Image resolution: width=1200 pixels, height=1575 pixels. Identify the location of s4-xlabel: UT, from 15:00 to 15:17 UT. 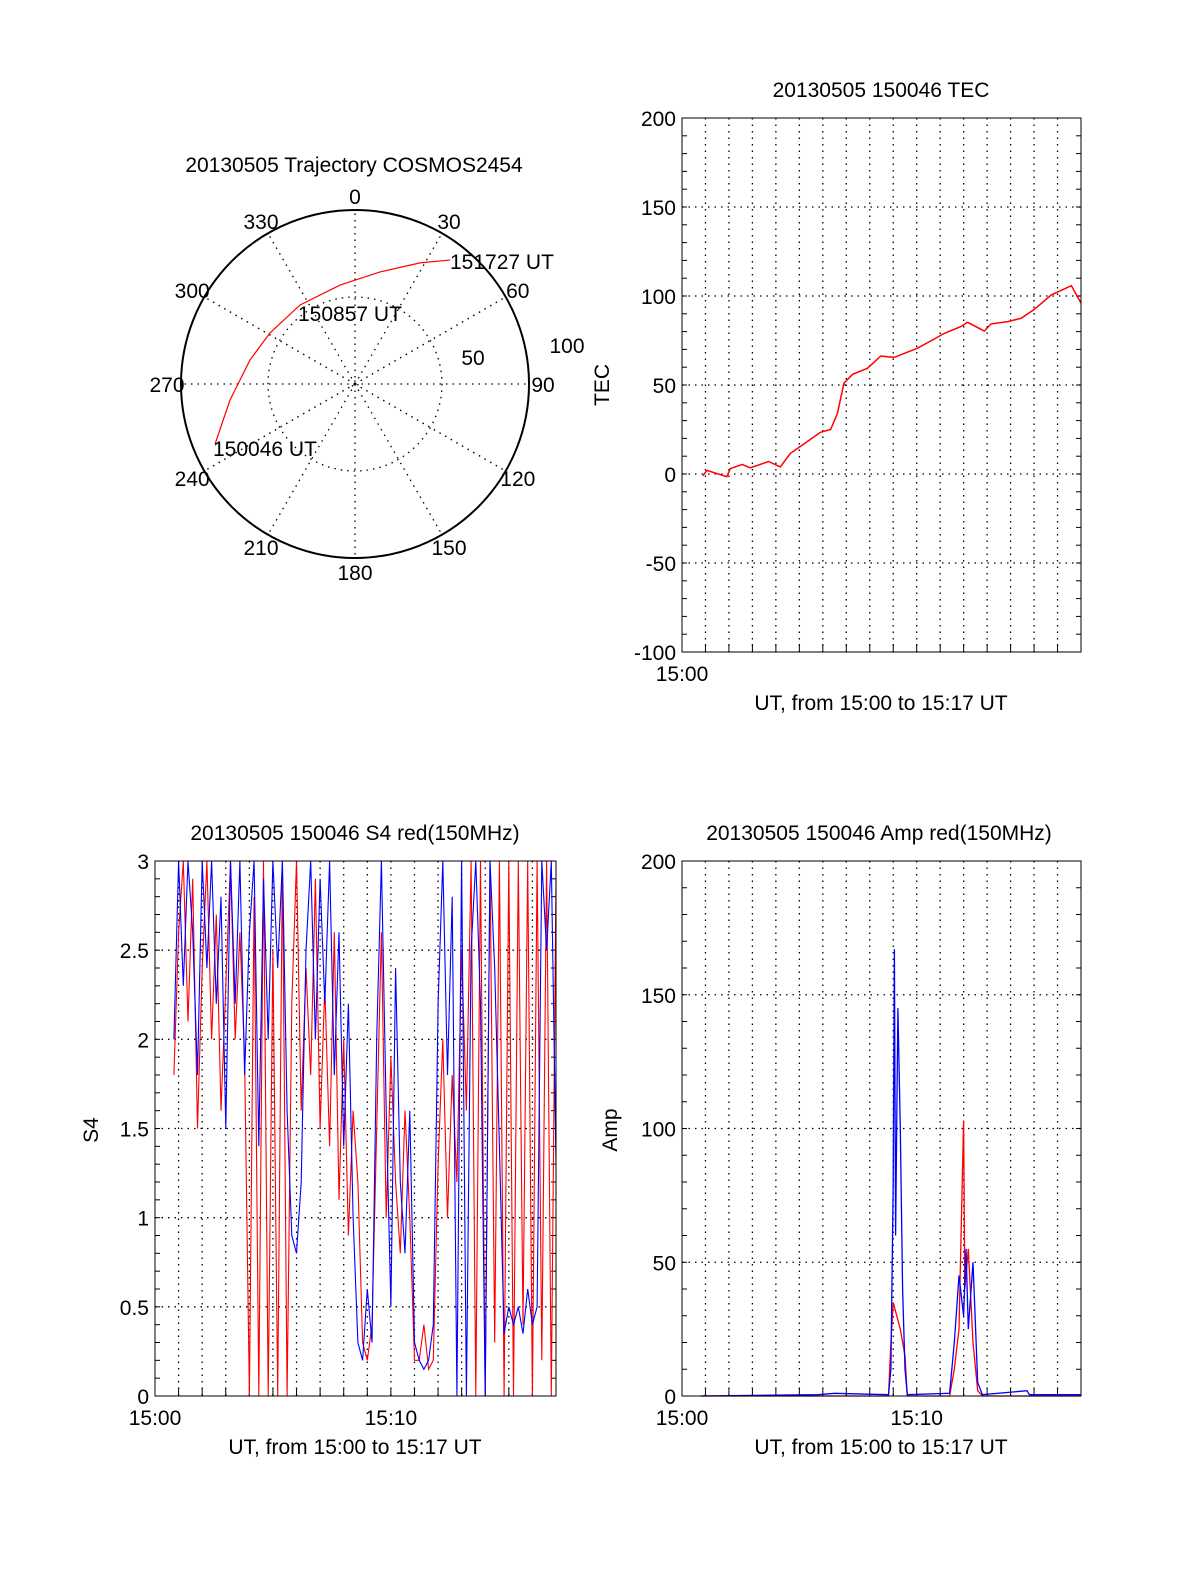
(354, 1447).